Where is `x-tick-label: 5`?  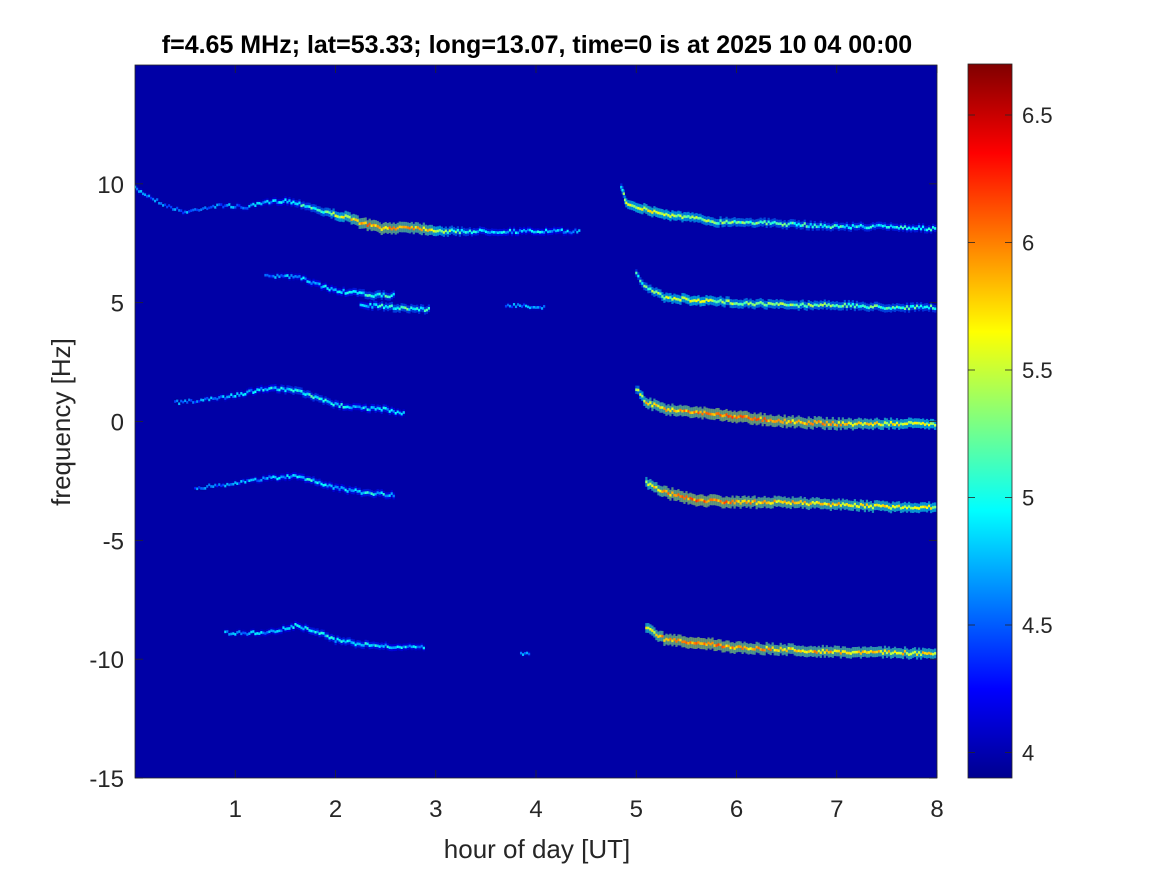
x-tick-label: 5 is located at coordinates (636, 809).